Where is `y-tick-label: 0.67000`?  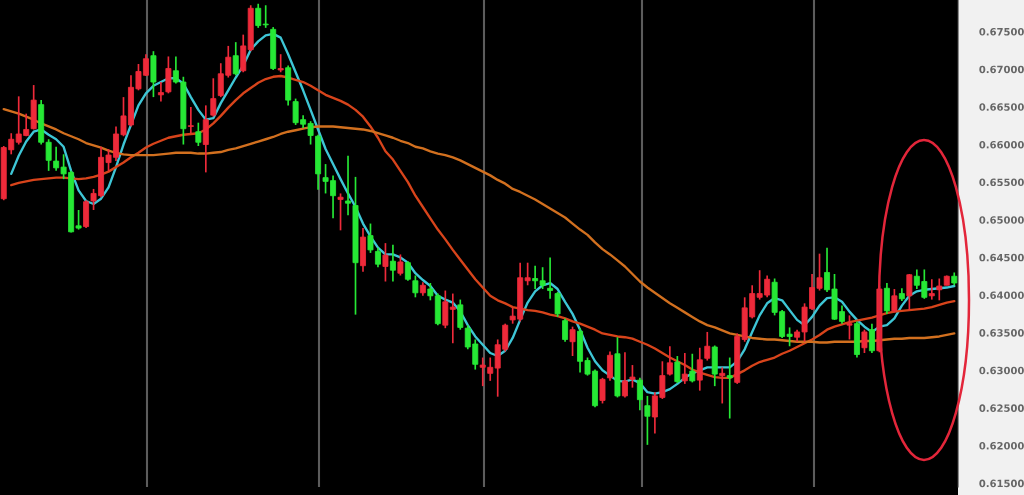
y-tick-label: 0.67000 is located at coordinates (1001, 69).